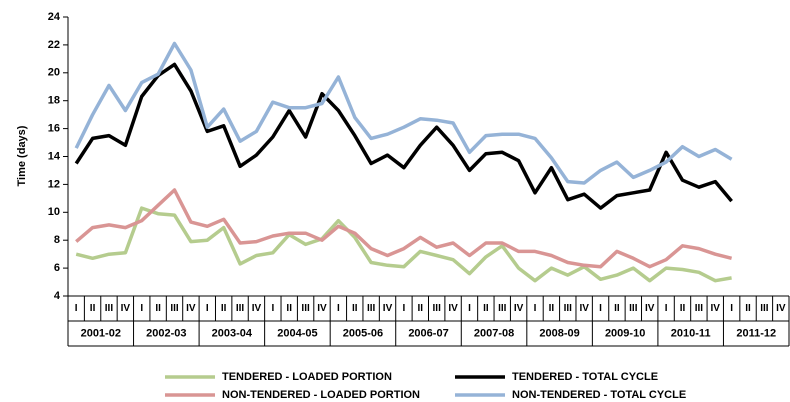 Image resolution: width=790 pixels, height=402 pixels. What do you see at coordinates (166, 333) in the screenshot?
I see `x-group-label: 2002-03` at bounding box center [166, 333].